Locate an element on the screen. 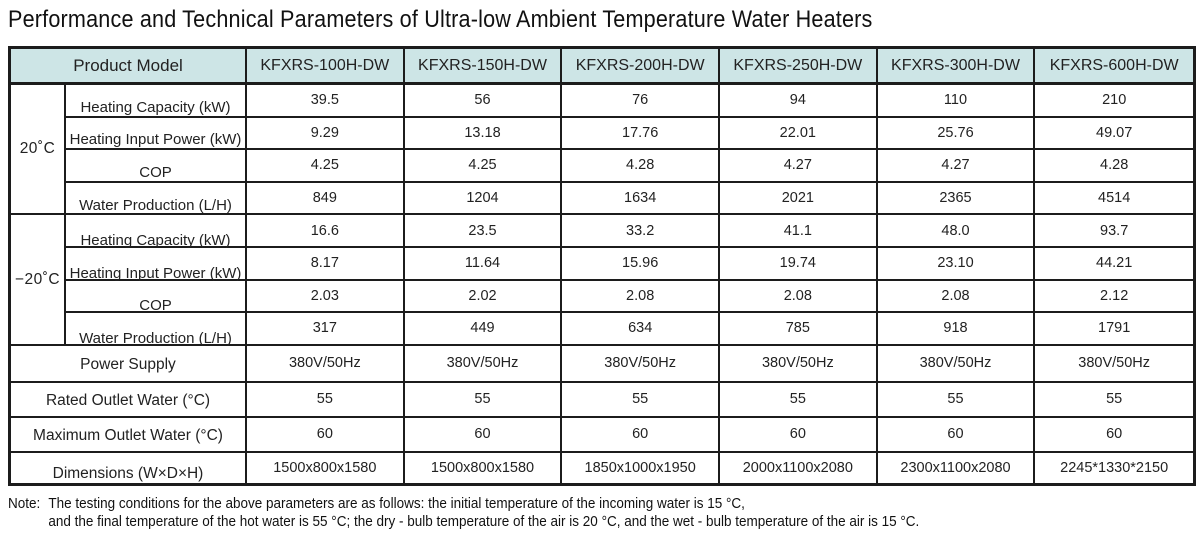  value-cell: 2021 is located at coordinates (799, 199).